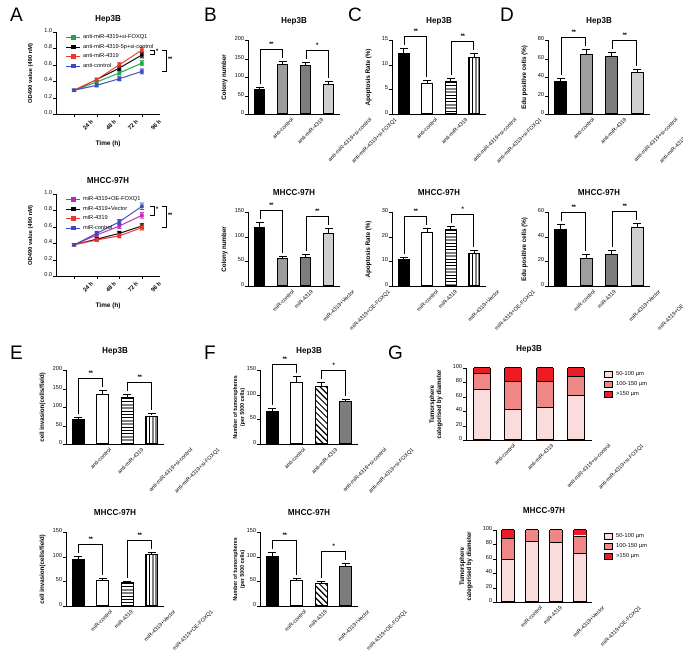 The height and width of the screenshot is (664, 683). What do you see at coordinates (48, 275) in the screenshot?
I see `y-tick-label: 0.0` at bounding box center [48, 275].